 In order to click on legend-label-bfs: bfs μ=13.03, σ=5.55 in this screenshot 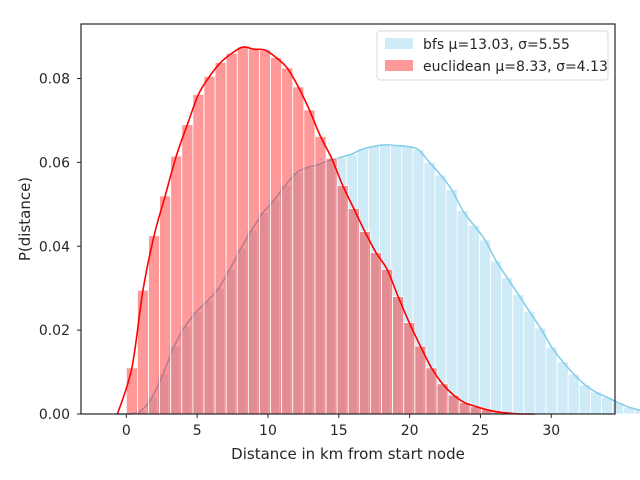, I will do `click(496, 45)`.